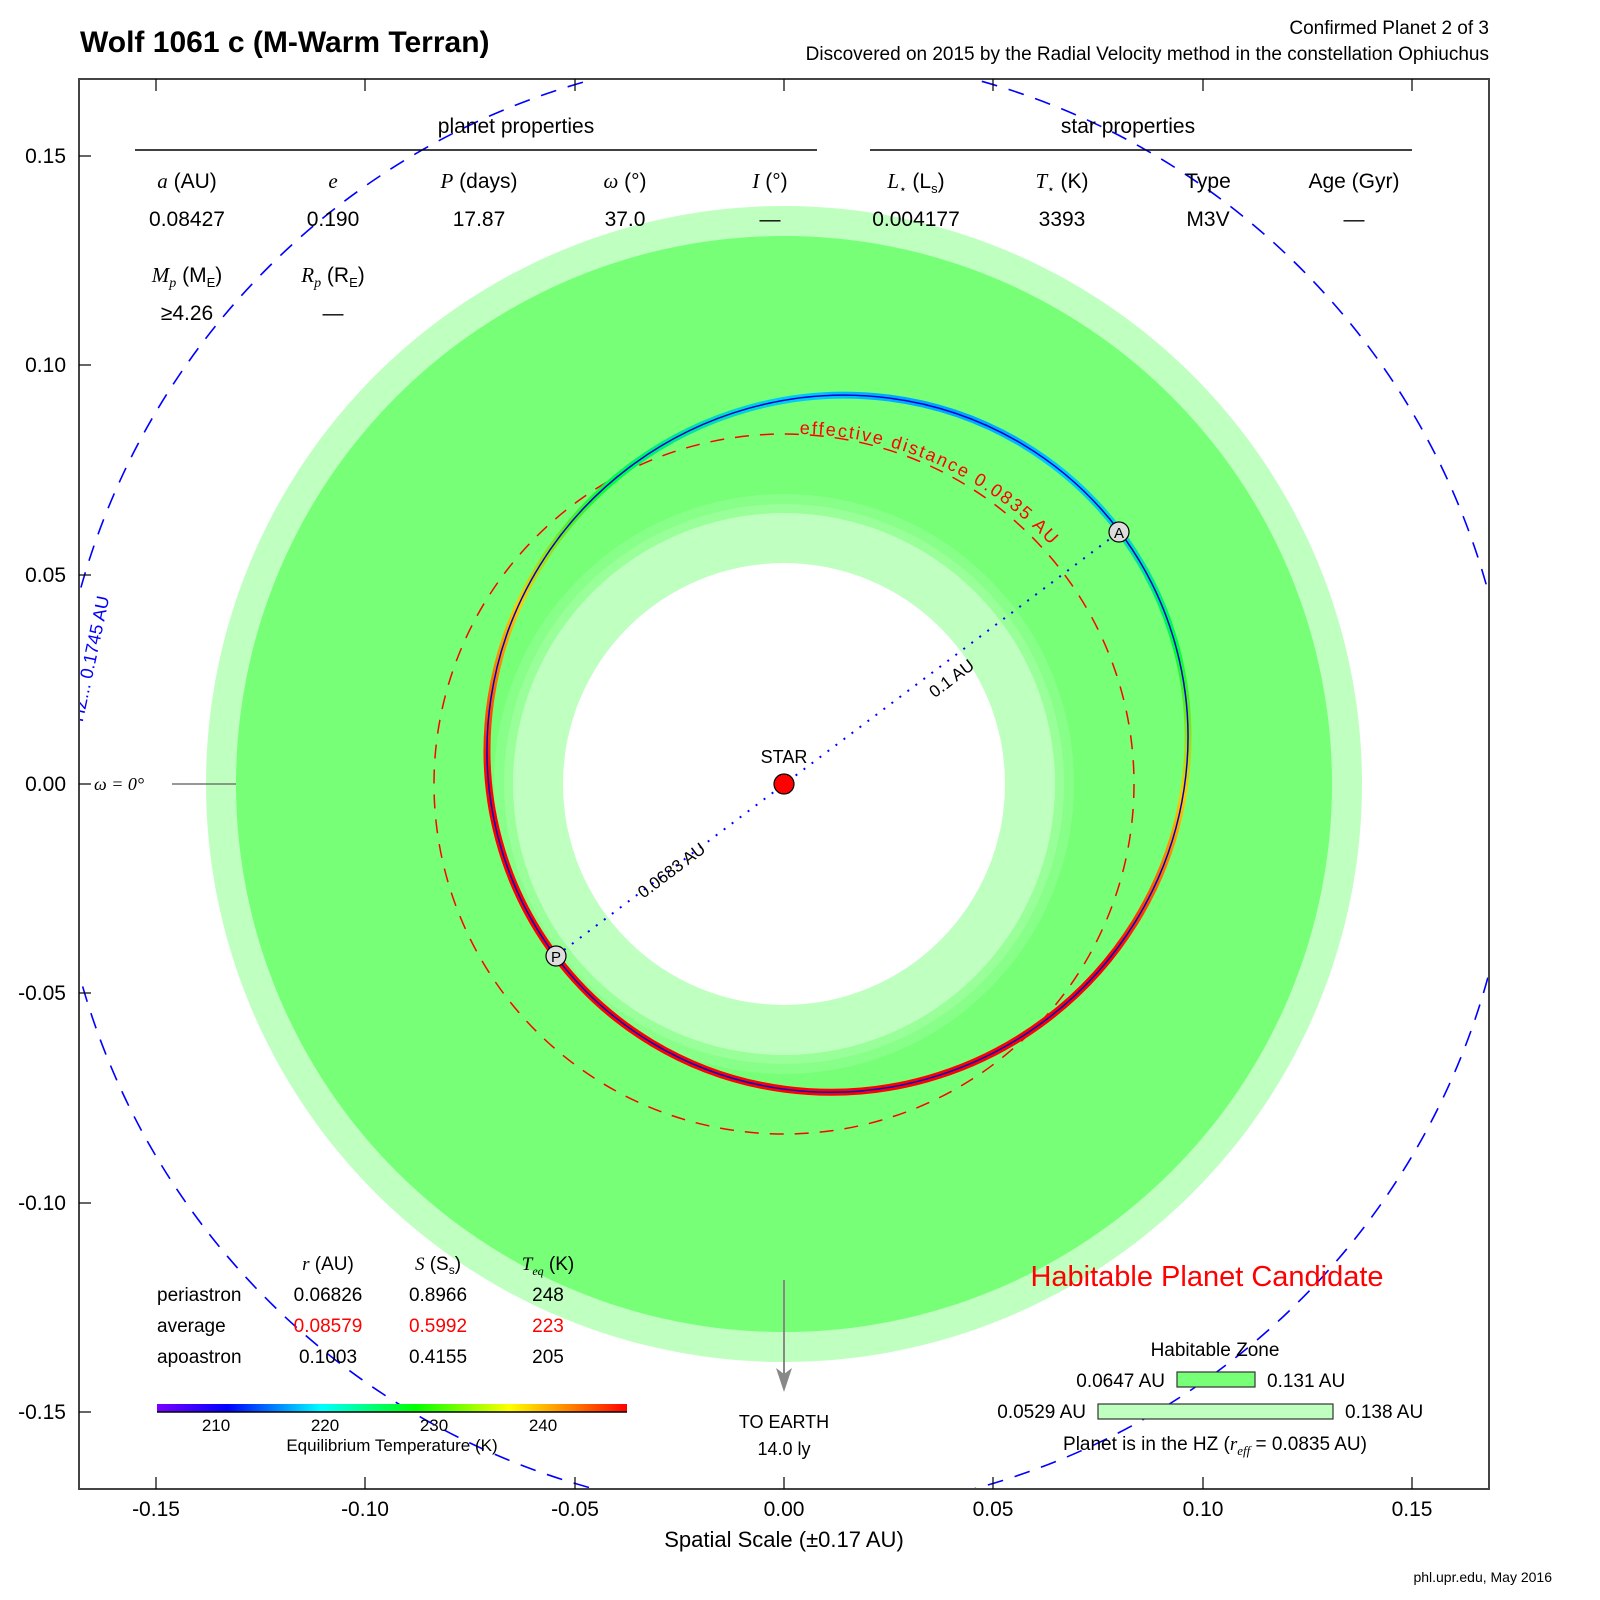 The height and width of the screenshot is (1600, 1600). What do you see at coordinates (770, 219) in the screenshot?
I see `inclination-value: —` at bounding box center [770, 219].